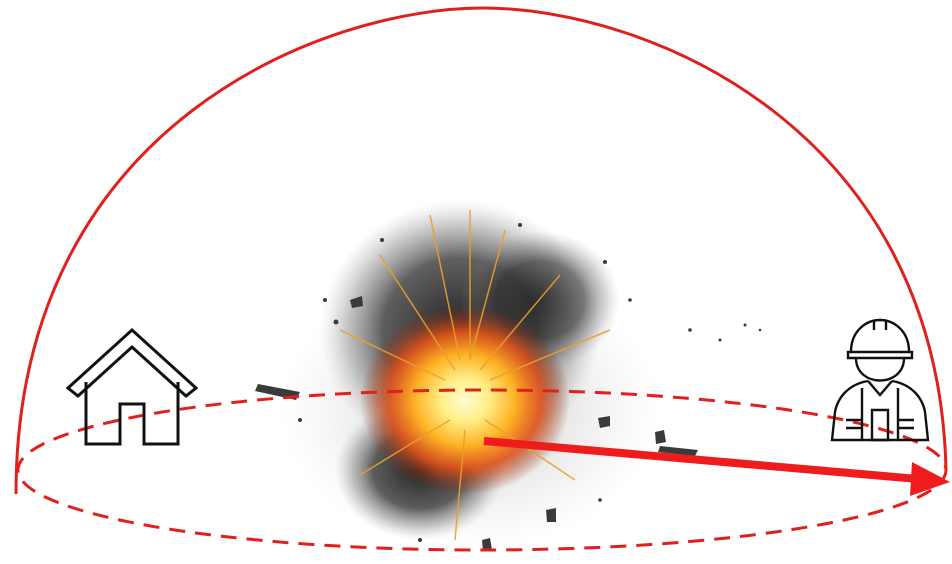 This screenshot has height=564, width=952. Describe the element at coordinates (880, 380) in the screenshot. I see `worker-icon` at that location.